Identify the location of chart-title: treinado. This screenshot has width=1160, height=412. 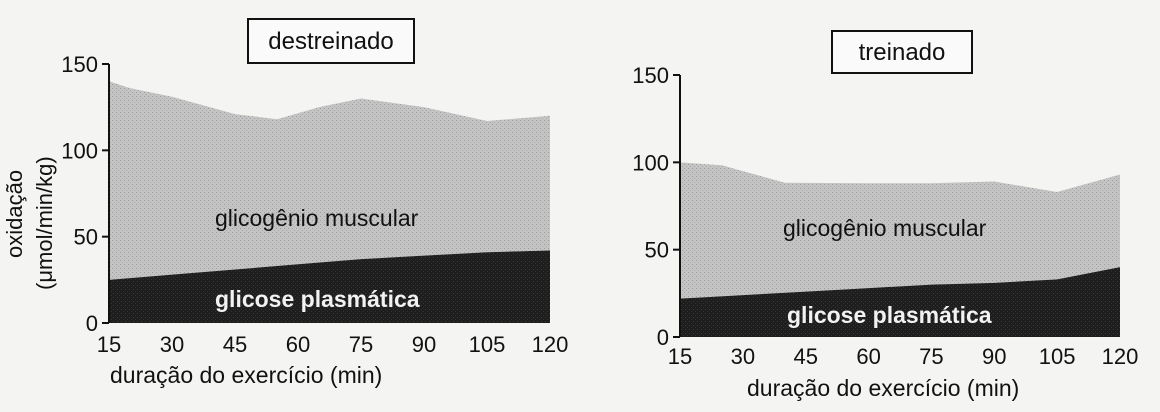
(902, 52).